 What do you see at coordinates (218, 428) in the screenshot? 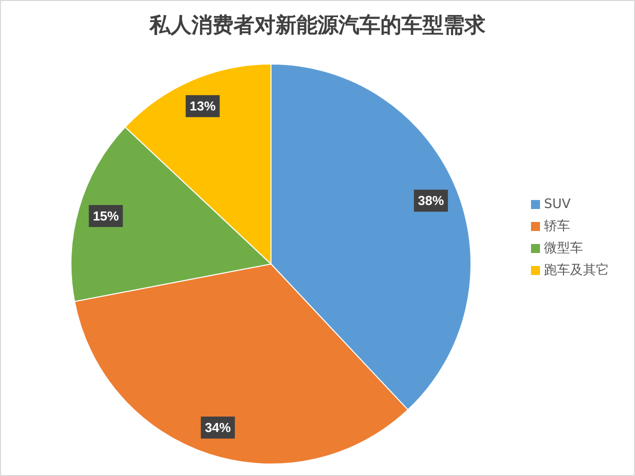
I see `data-label: 34%` at bounding box center [218, 428].